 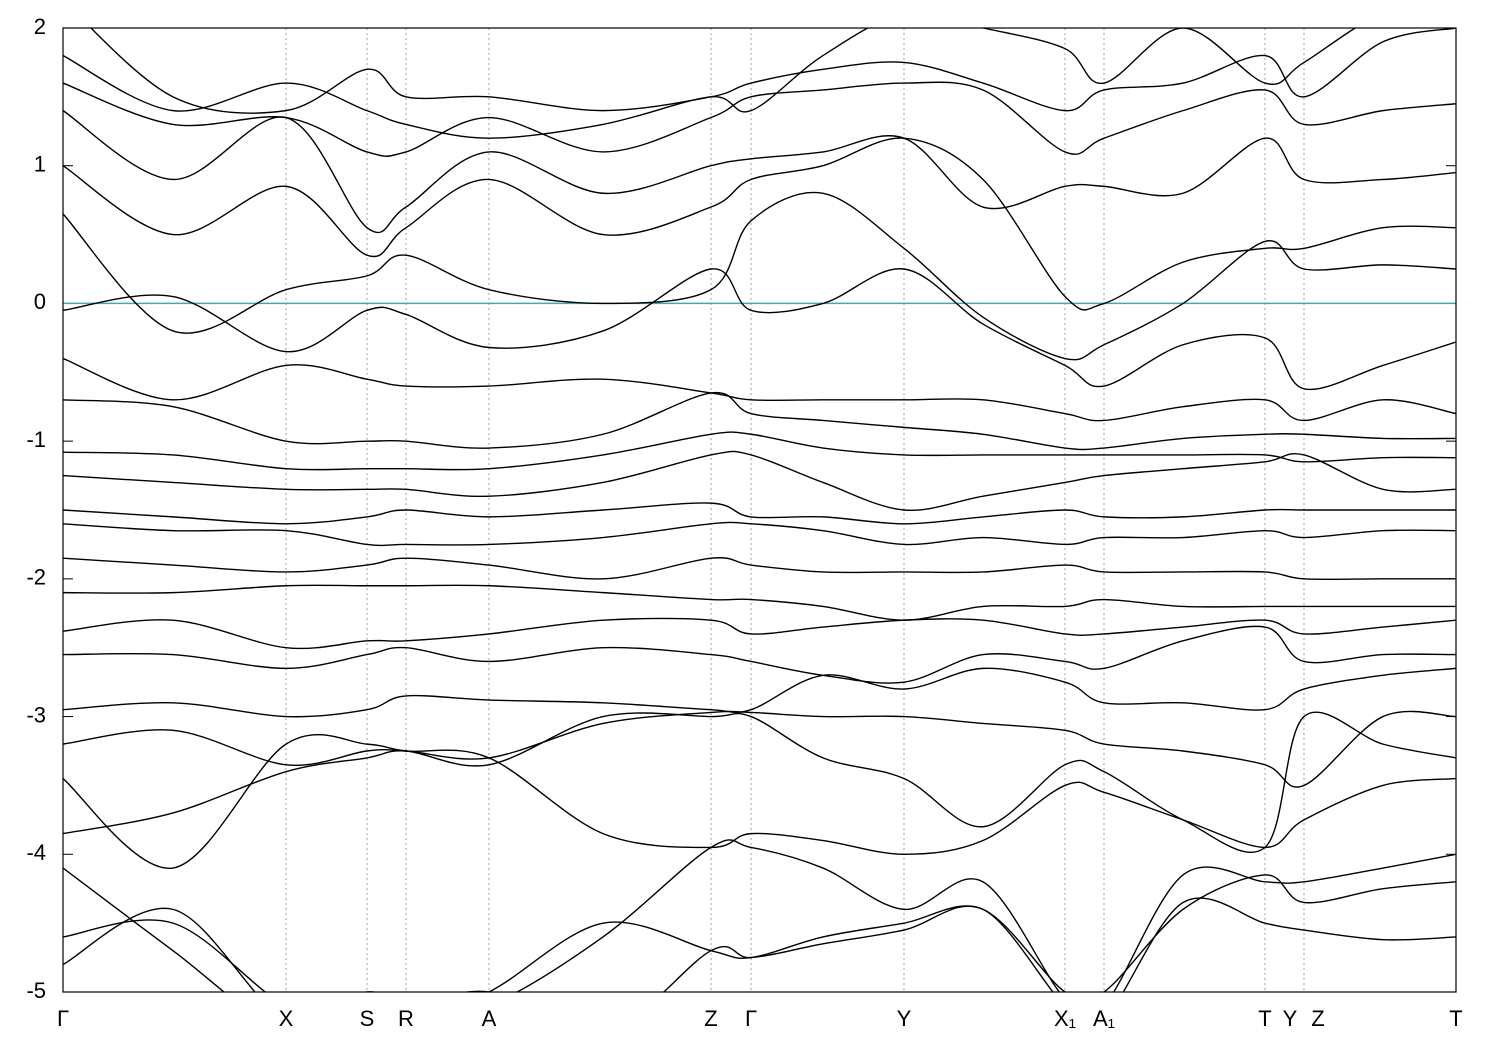 What do you see at coordinates (367, 1018) in the screenshot?
I see `x-tick-label: S` at bounding box center [367, 1018].